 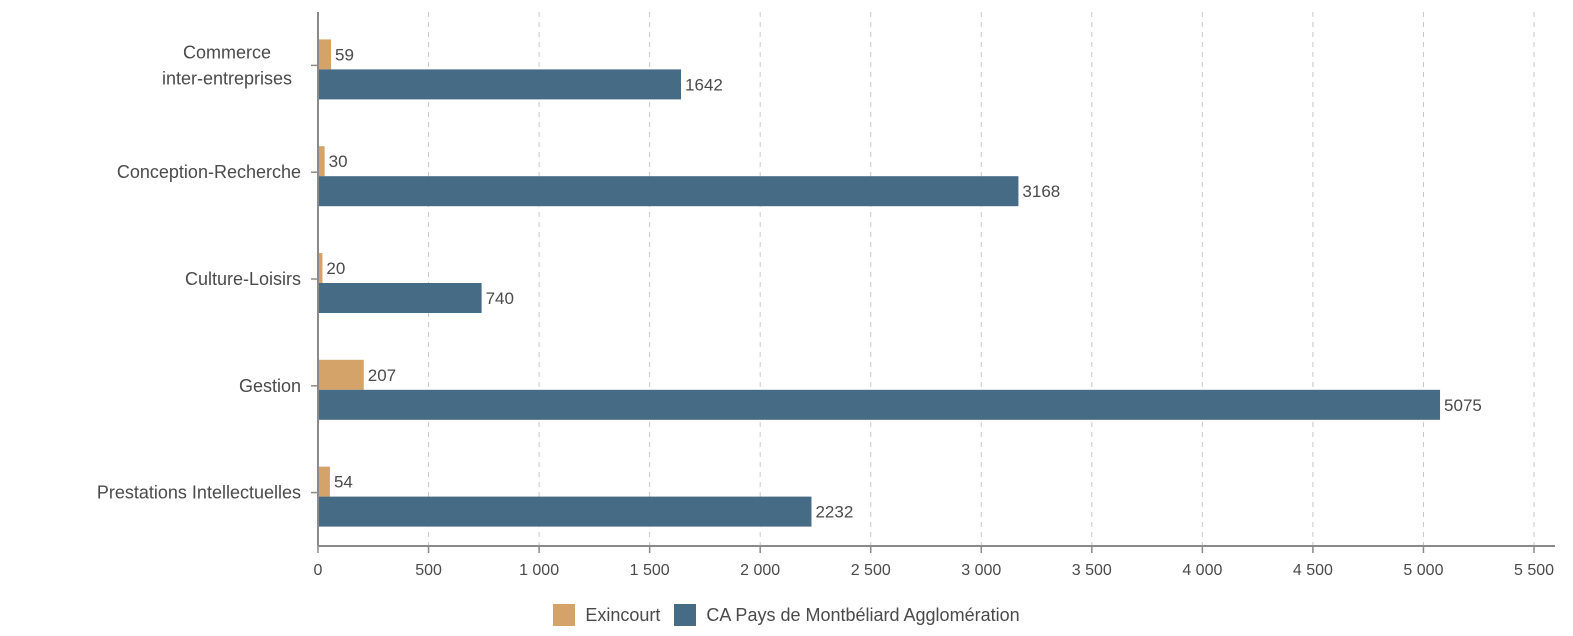 I want to click on legend-label-series-1: Exincourt, so click(x=623, y=614).